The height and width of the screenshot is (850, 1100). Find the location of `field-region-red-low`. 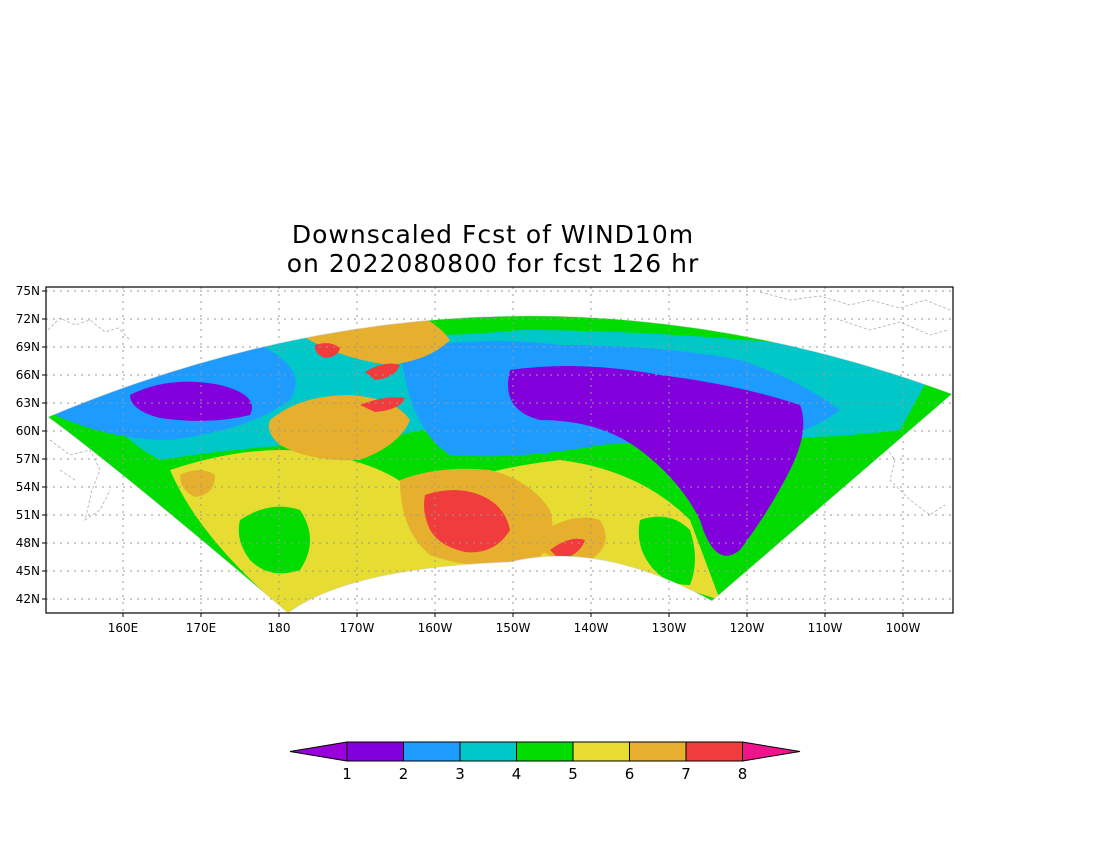

field-region-red-low is located at coordinates (467, 521).